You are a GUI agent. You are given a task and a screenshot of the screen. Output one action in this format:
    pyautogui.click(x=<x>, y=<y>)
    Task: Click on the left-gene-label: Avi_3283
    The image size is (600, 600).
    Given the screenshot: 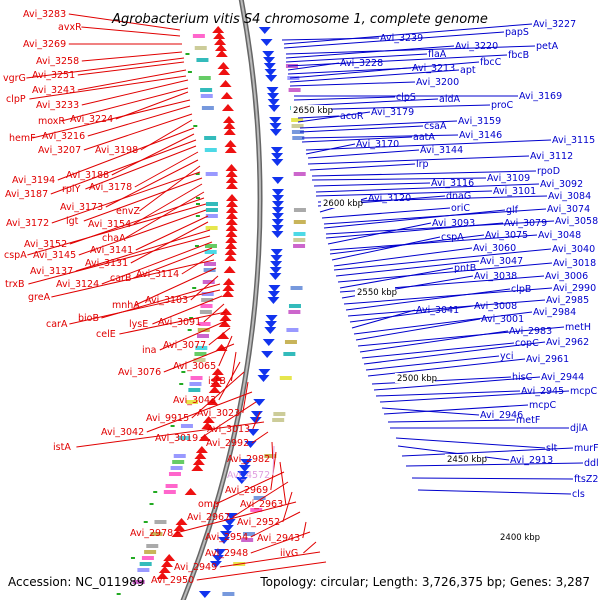 What is the action you would take?
    pyautogui.click(x=44, y=14)
    